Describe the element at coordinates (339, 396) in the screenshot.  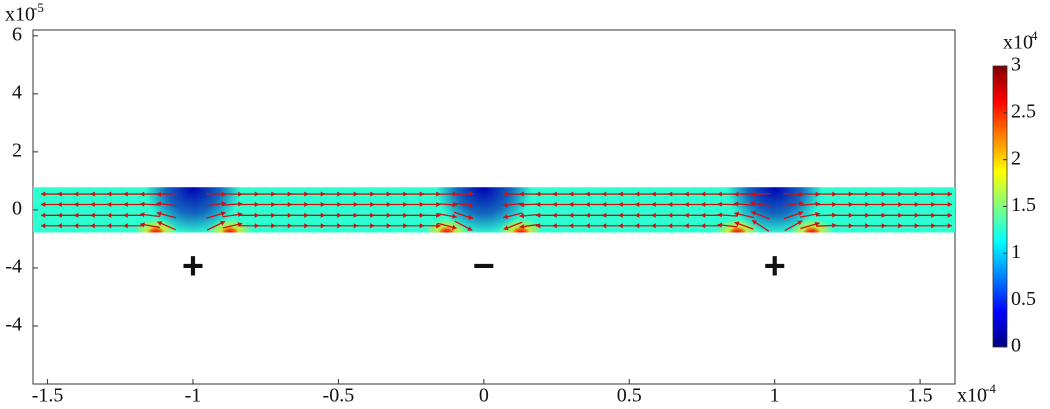
I see `x-tick-label: -0.5` at that location.